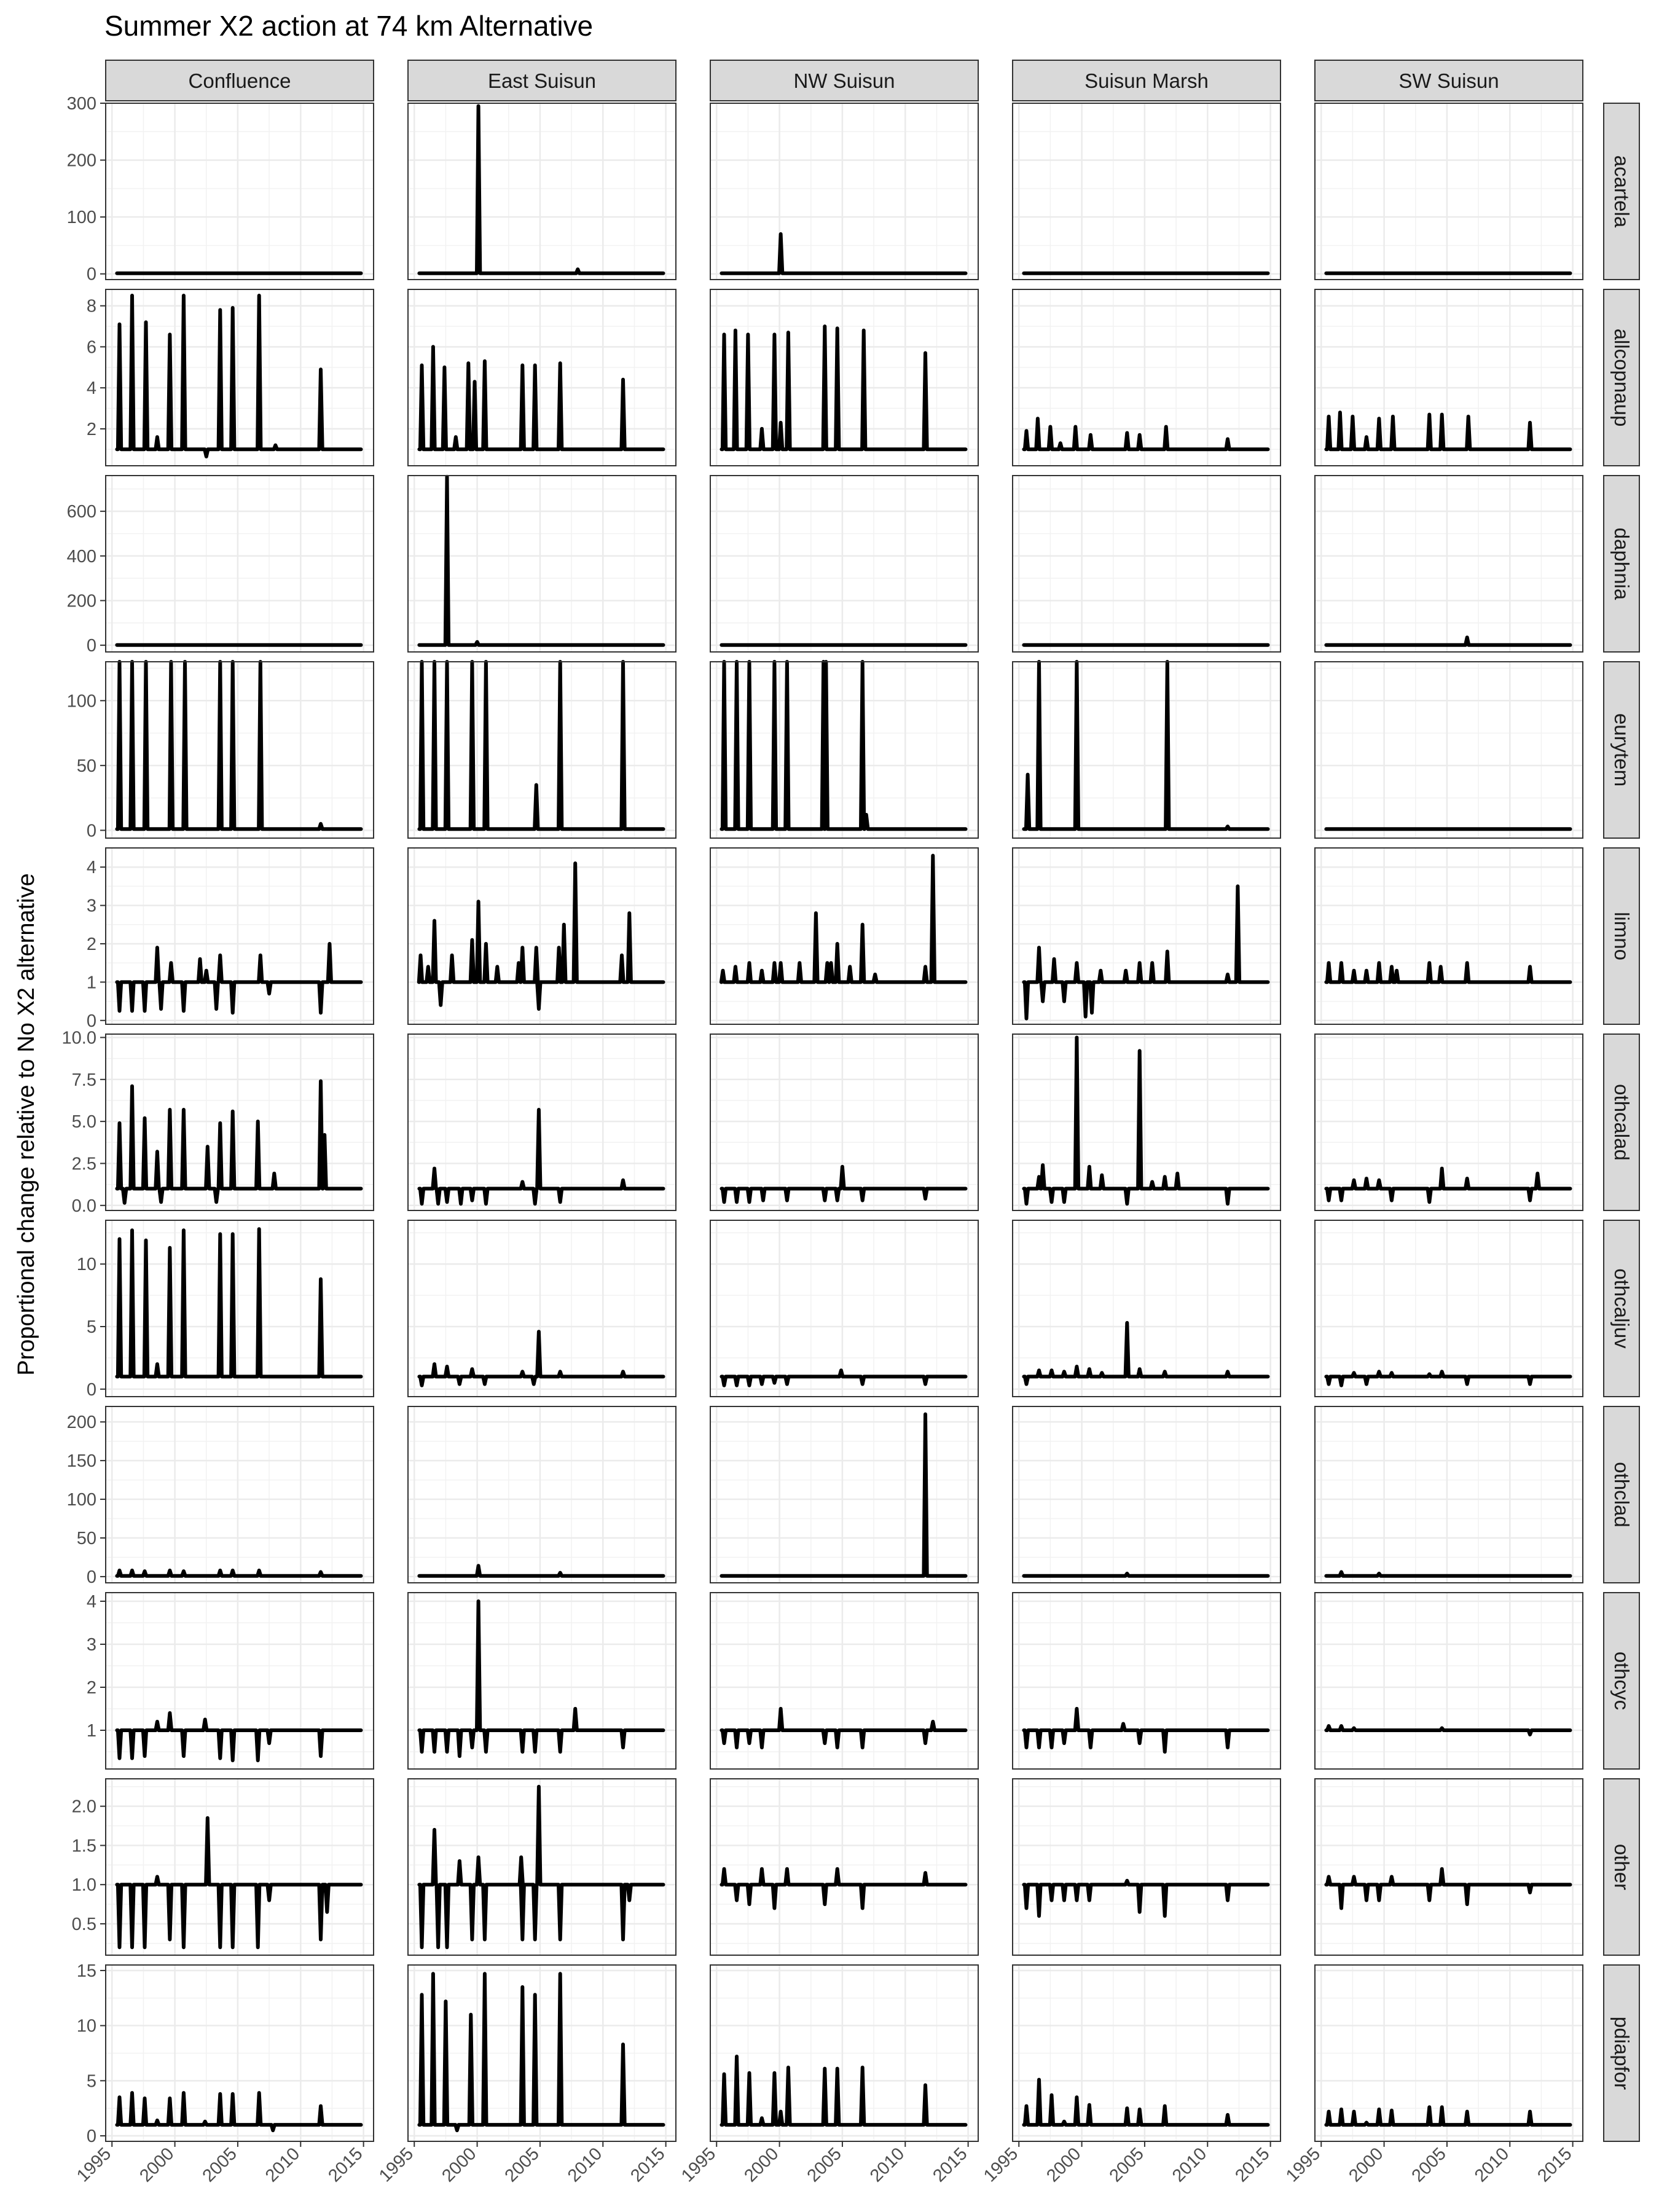 This screenshot has width=1659, height=2212. I want to click on panel-limno-confluence, so click(239, 936).